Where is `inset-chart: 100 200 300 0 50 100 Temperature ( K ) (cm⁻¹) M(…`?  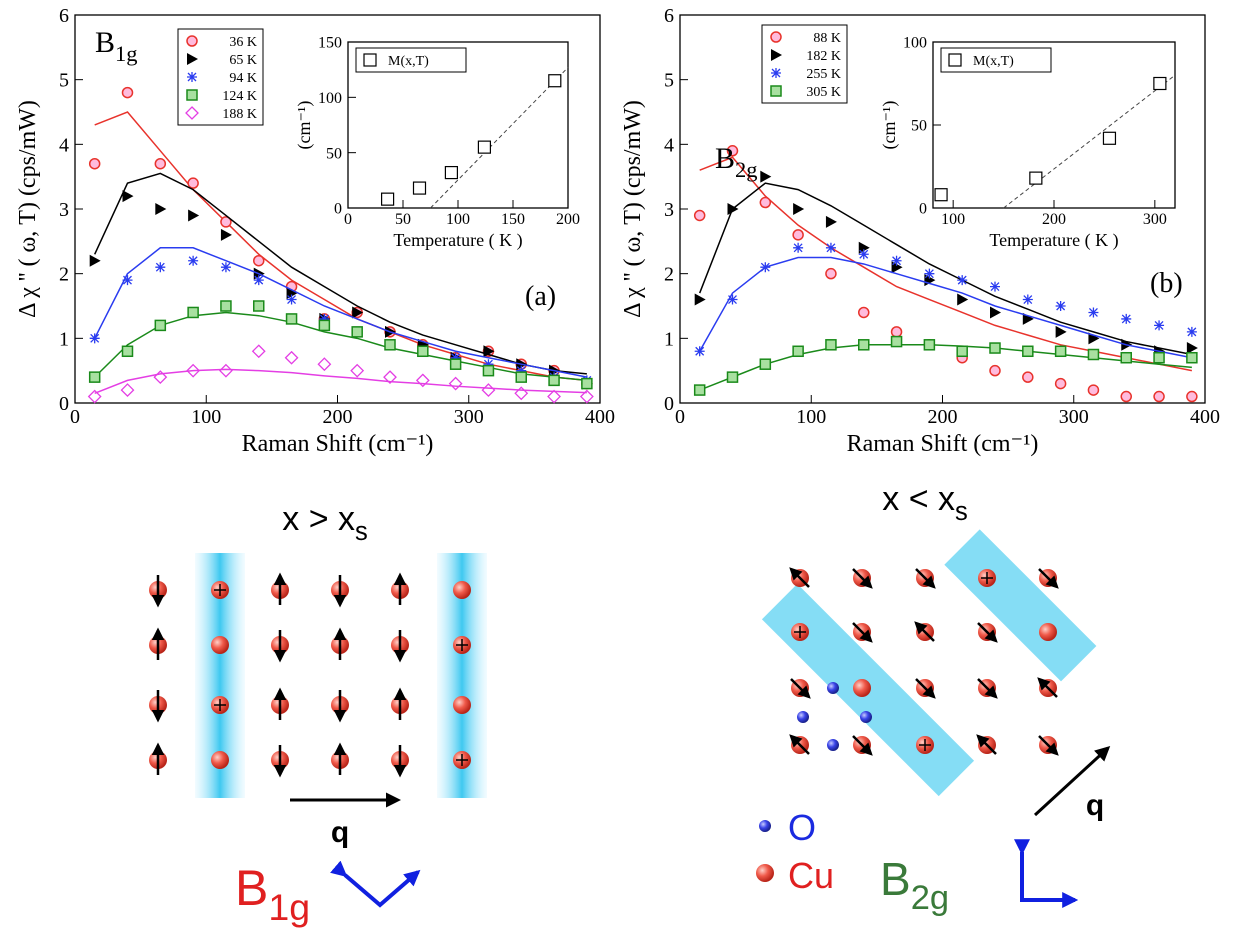
inset-chart: 100 200 300 0 50 100 Temperature ( K ) (cm⁻¹) M(… is located at coordinates (1027, 143).